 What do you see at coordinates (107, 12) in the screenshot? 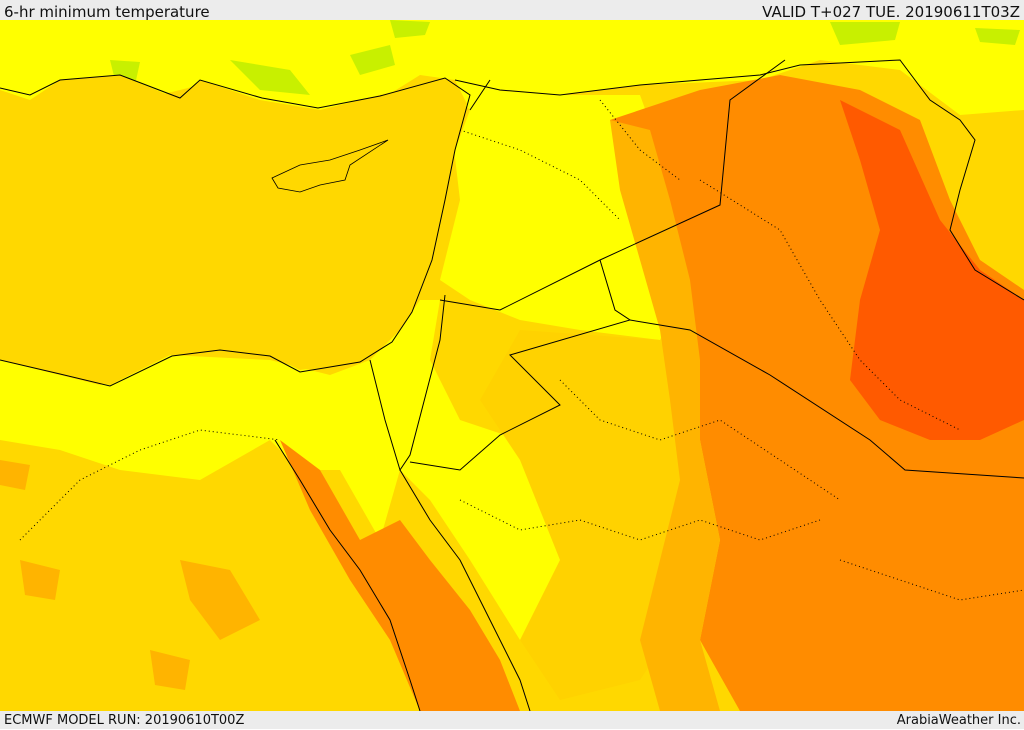
I see `map-title: 6-hr minimum temperature` at bounding box center [107, 12].